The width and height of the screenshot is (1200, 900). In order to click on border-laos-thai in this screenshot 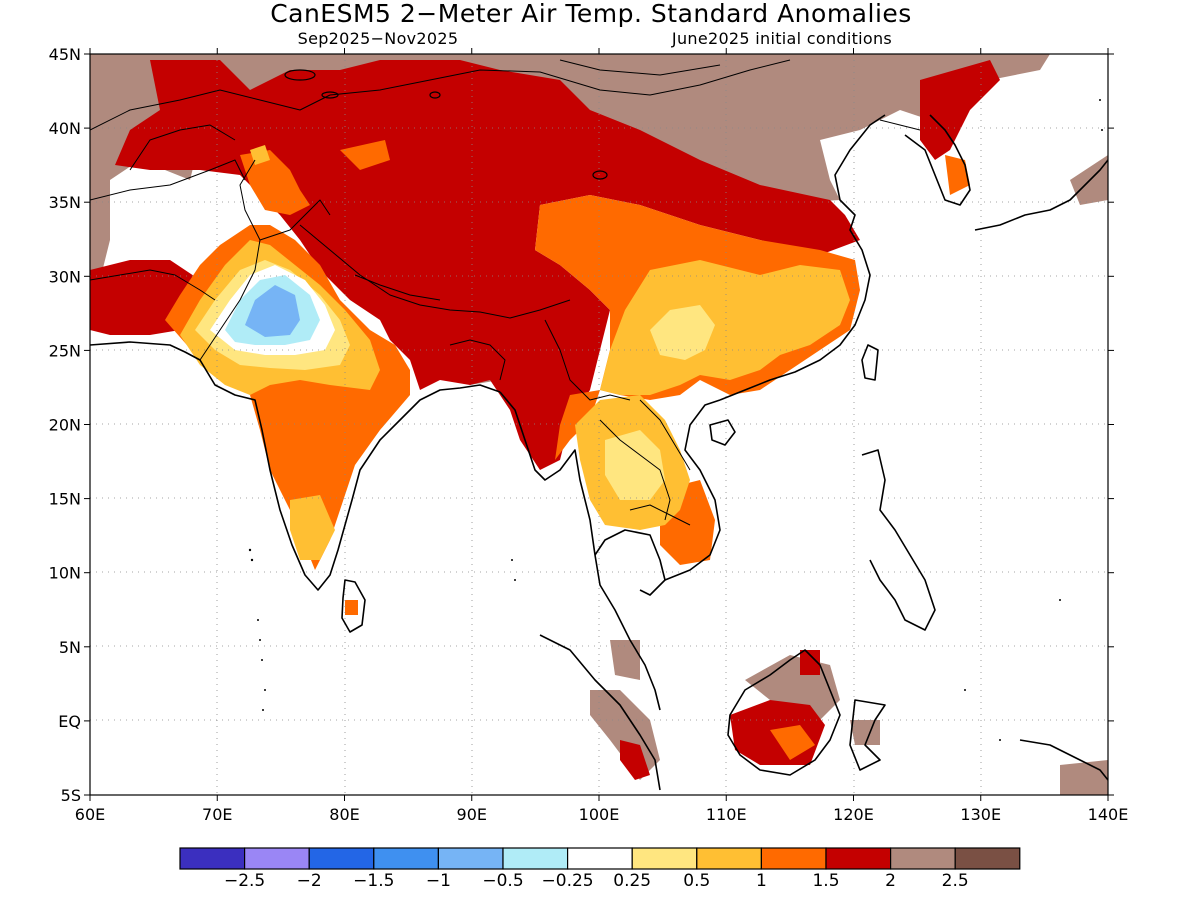, I will do `click(635, 470)`.